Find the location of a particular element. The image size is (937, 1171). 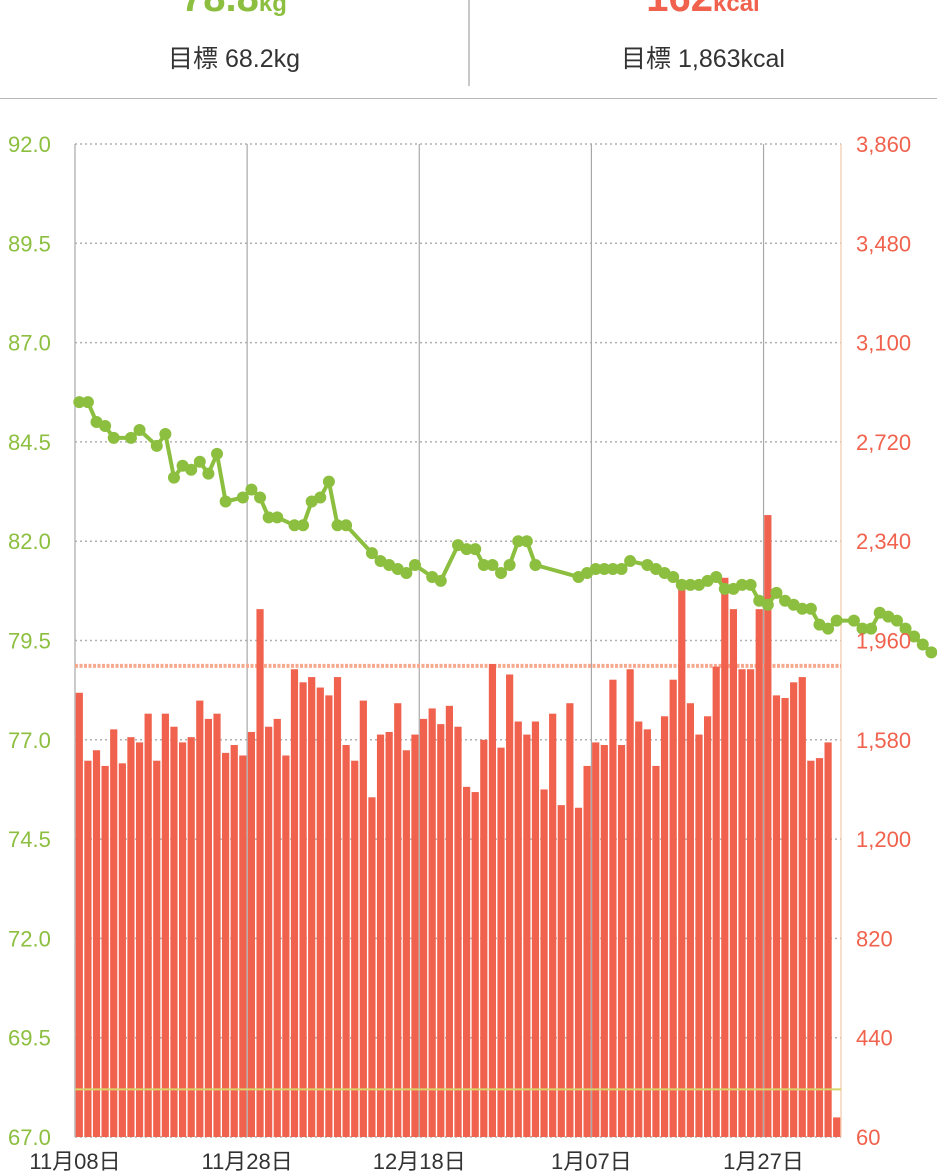

y-right-tick-label: 3,480 is located at coordinates (883, 243).